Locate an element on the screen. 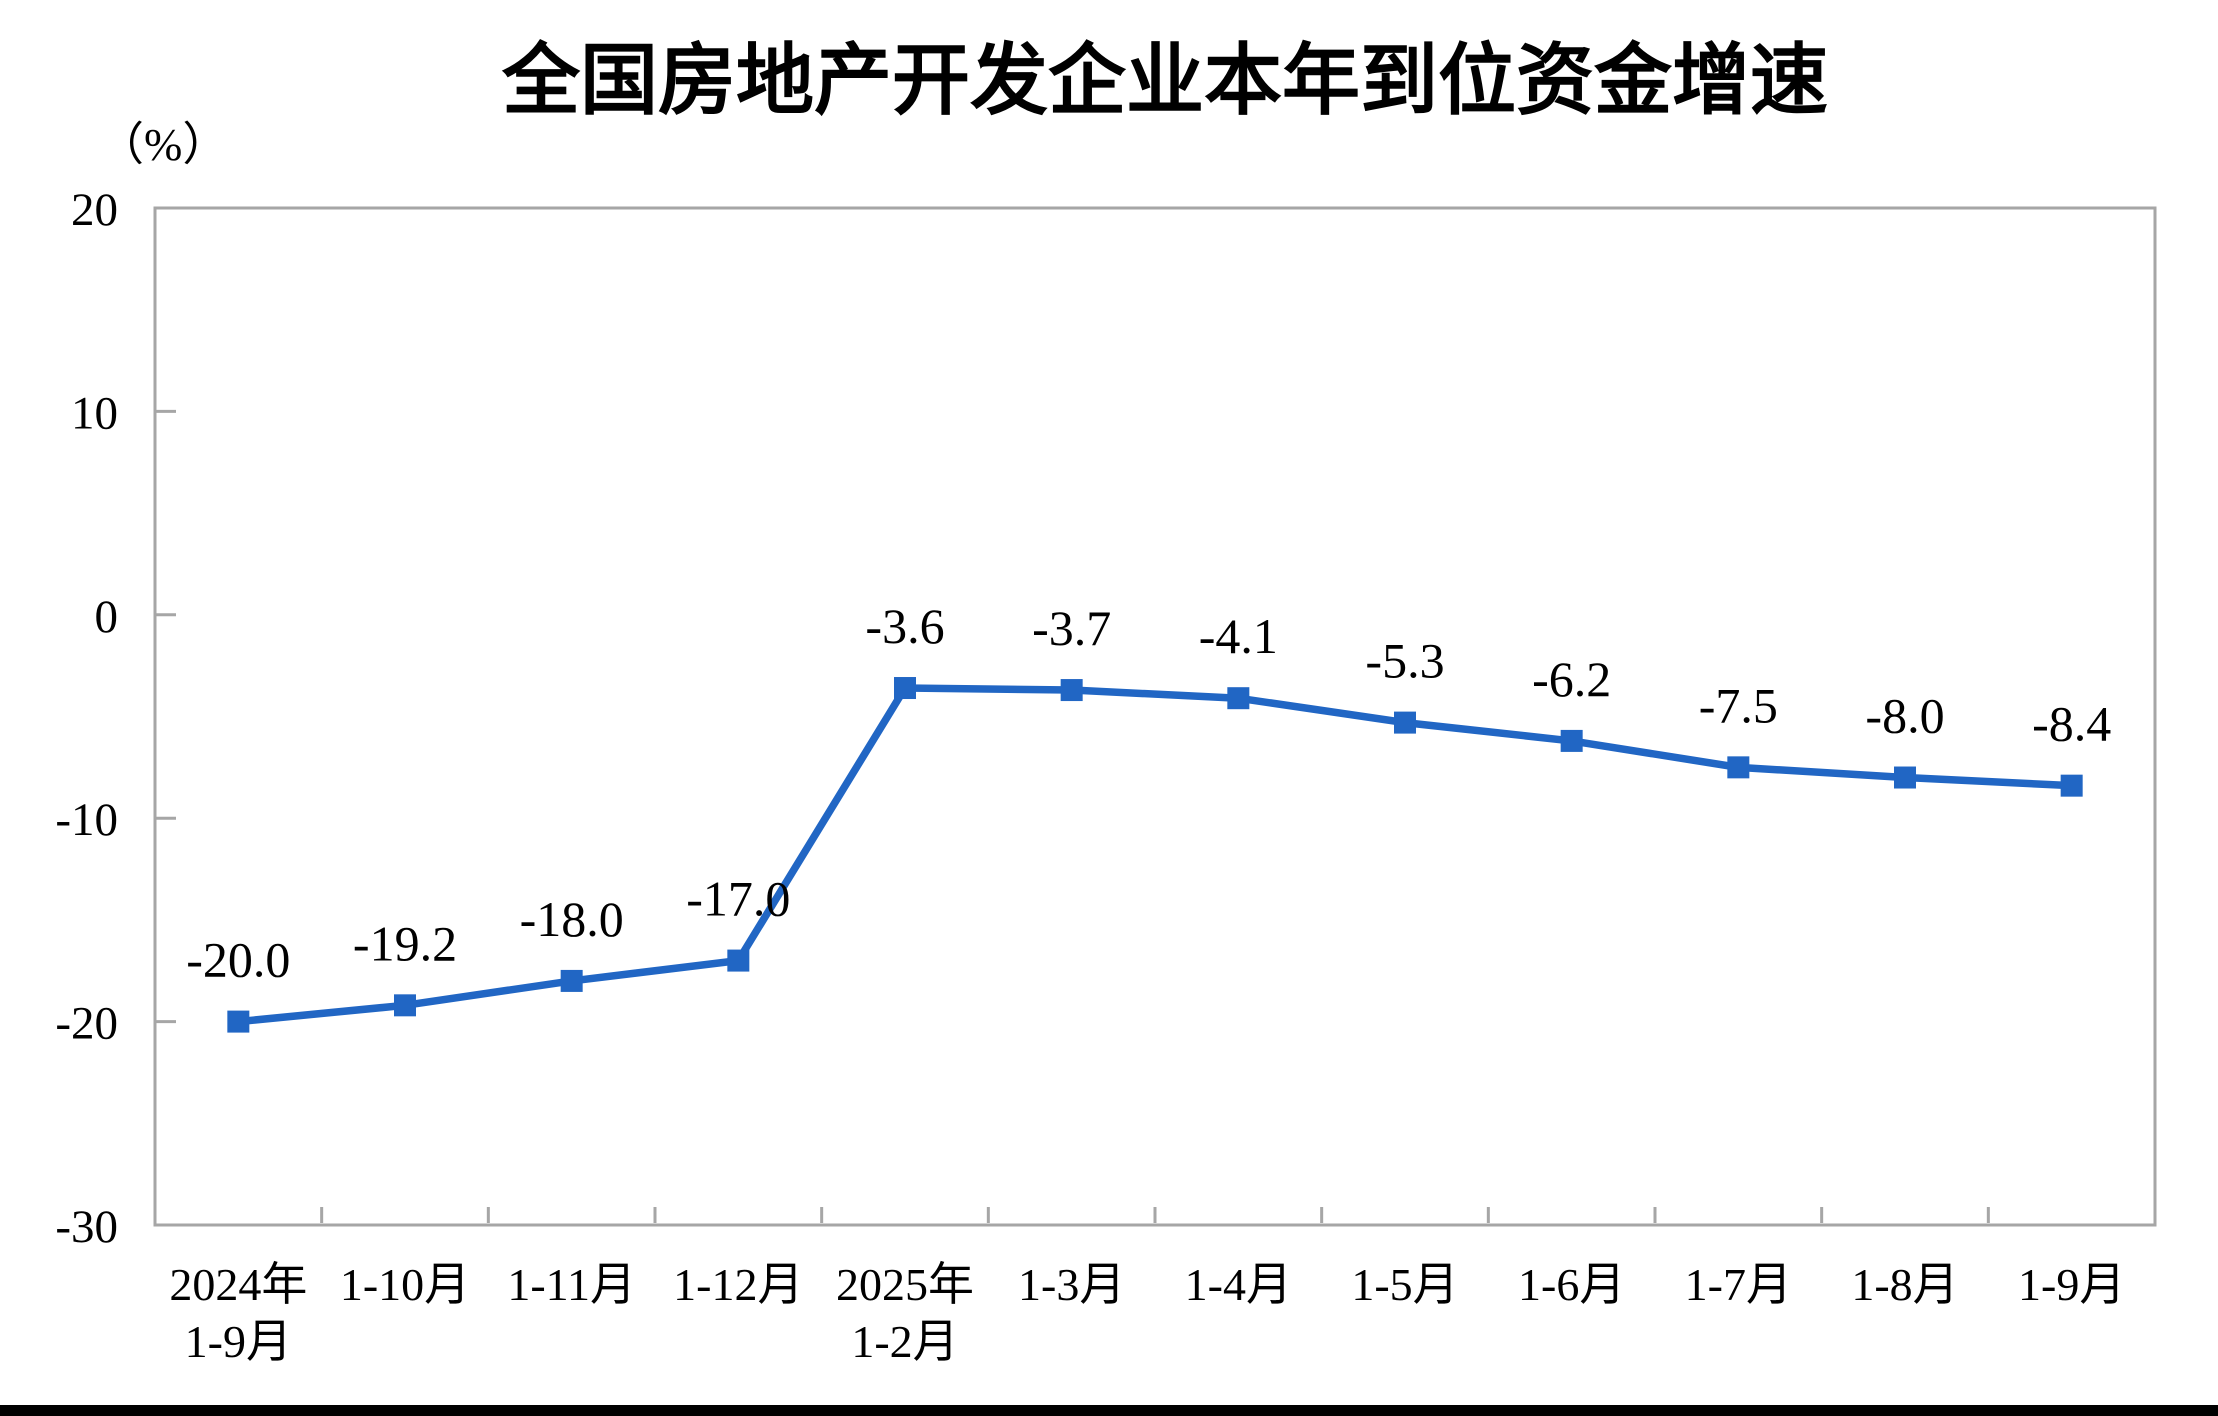  data-point-label: -20.0 is located at coordinates (238, 960).